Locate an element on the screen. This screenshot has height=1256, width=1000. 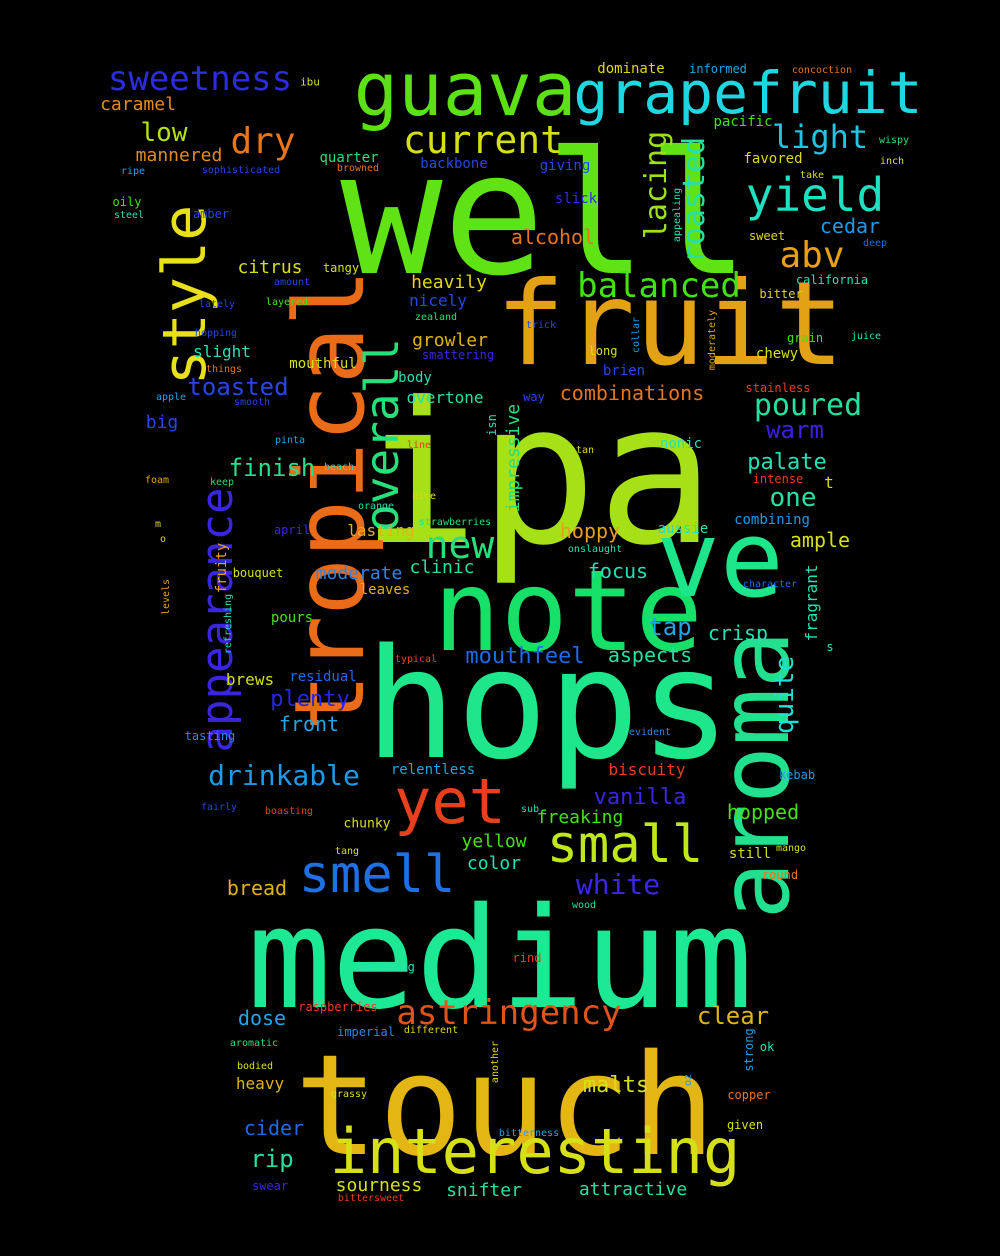
word-sweet: sweet is located at coordinates (767, 236).